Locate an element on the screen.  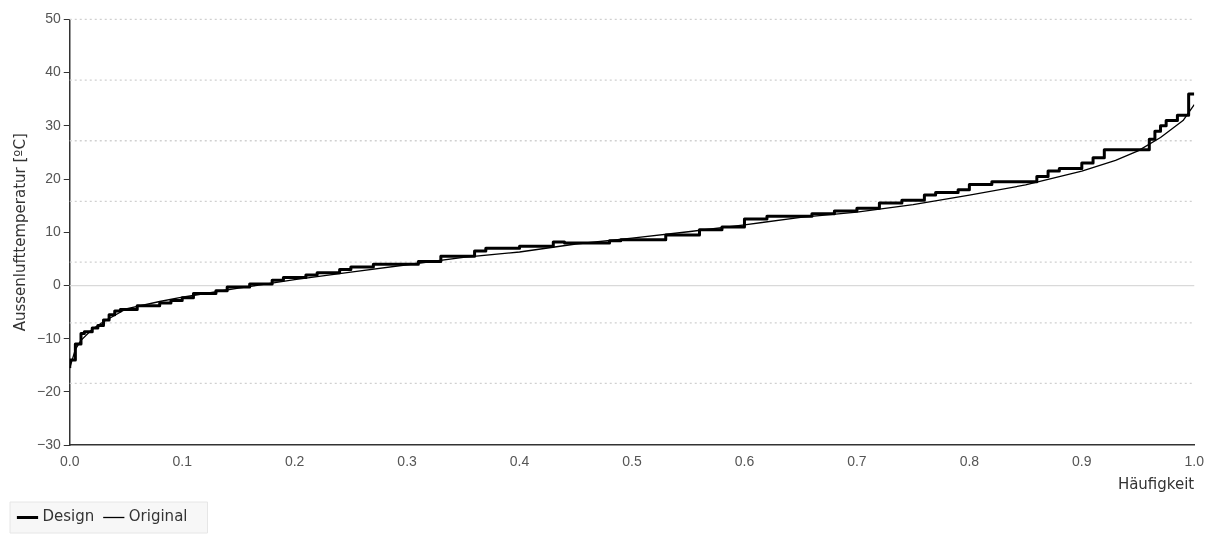
y-tick-label: 10 is located at coordinates (53, 231).